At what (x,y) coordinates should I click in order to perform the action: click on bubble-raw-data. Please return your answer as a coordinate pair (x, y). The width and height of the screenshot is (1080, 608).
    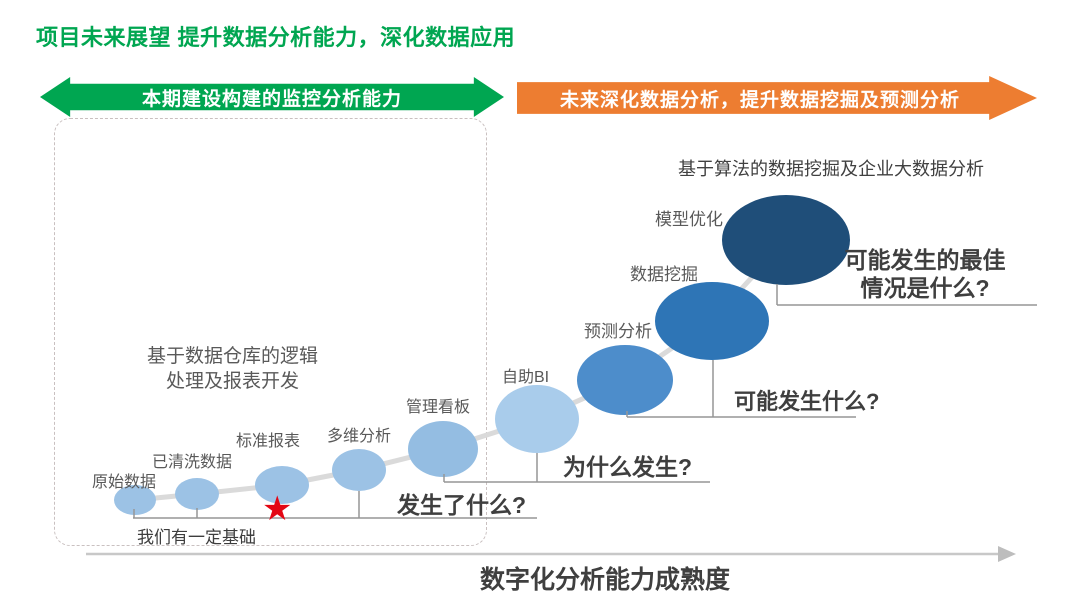
    Looking at the image, I should click on (135, 500).